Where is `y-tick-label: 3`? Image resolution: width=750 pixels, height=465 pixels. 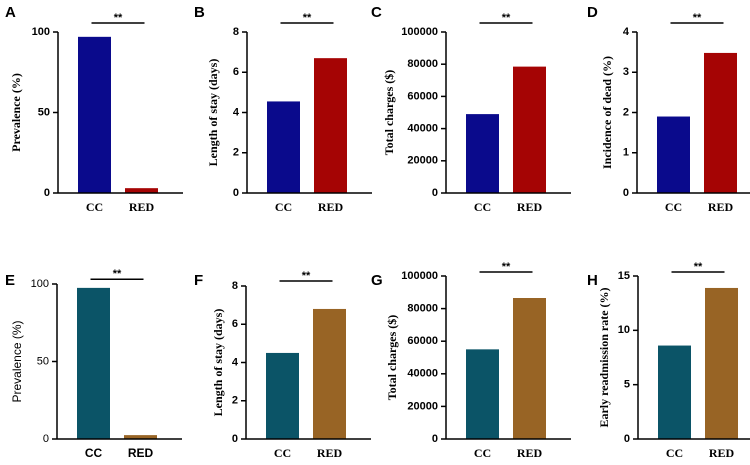
y-tick-label: 3 is located at coordinates (626, 72).